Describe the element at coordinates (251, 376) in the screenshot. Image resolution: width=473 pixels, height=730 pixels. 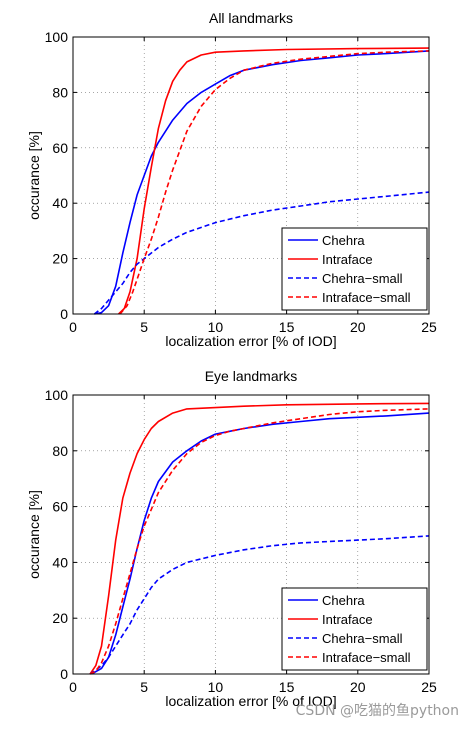
I see `chart-title: Eye landmarks` at that location.